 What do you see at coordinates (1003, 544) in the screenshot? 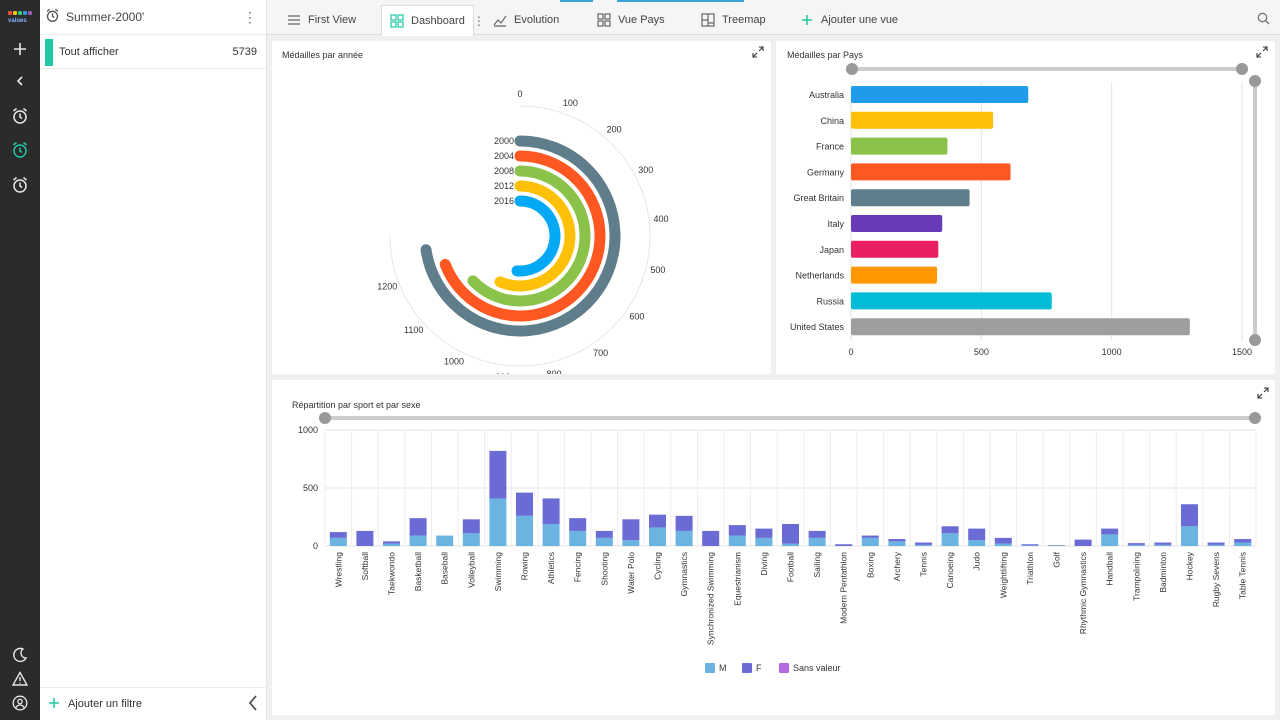
I see `bar-Weightlifting-M` at bounding box center [1003, 544].